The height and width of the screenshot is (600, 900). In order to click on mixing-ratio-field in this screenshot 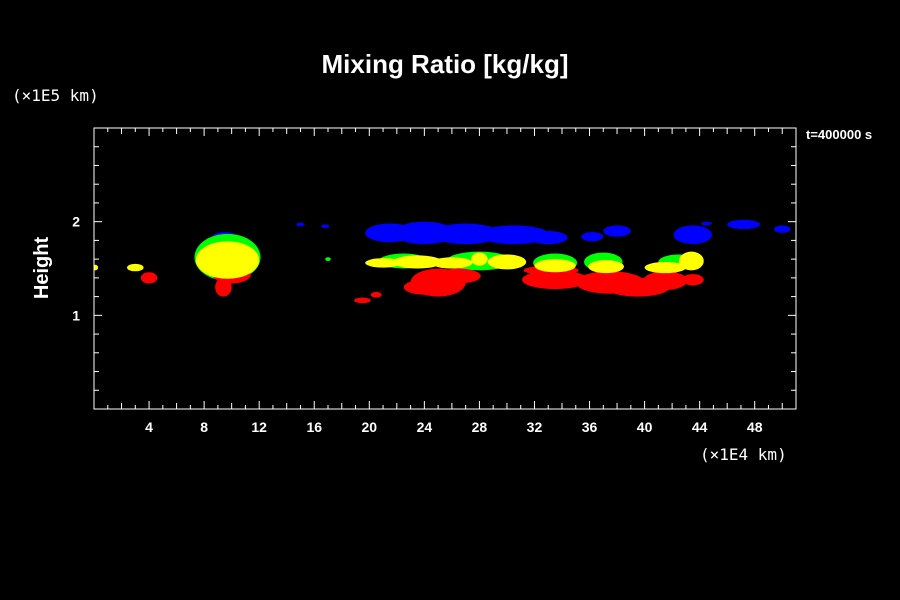, I will do `click(442, 261)`.